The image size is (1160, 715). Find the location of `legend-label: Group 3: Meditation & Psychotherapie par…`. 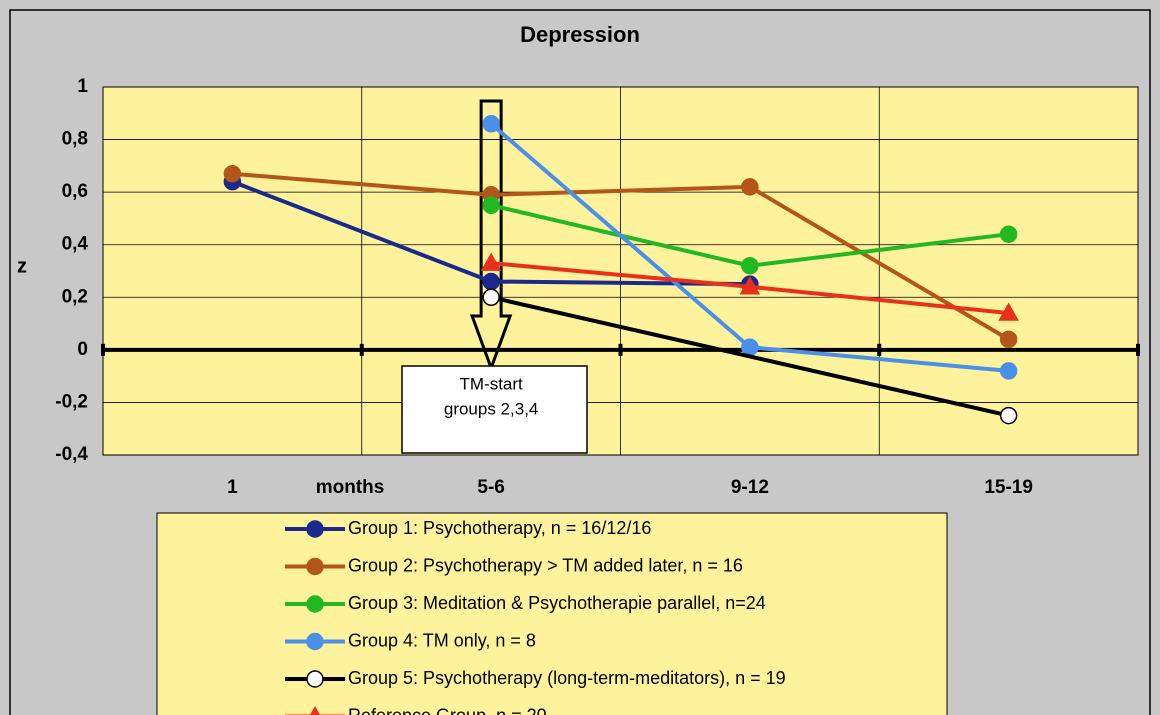

legend-label: Group 3: Meditation & Psychotherapie par… is located at coordinates (557, 603).